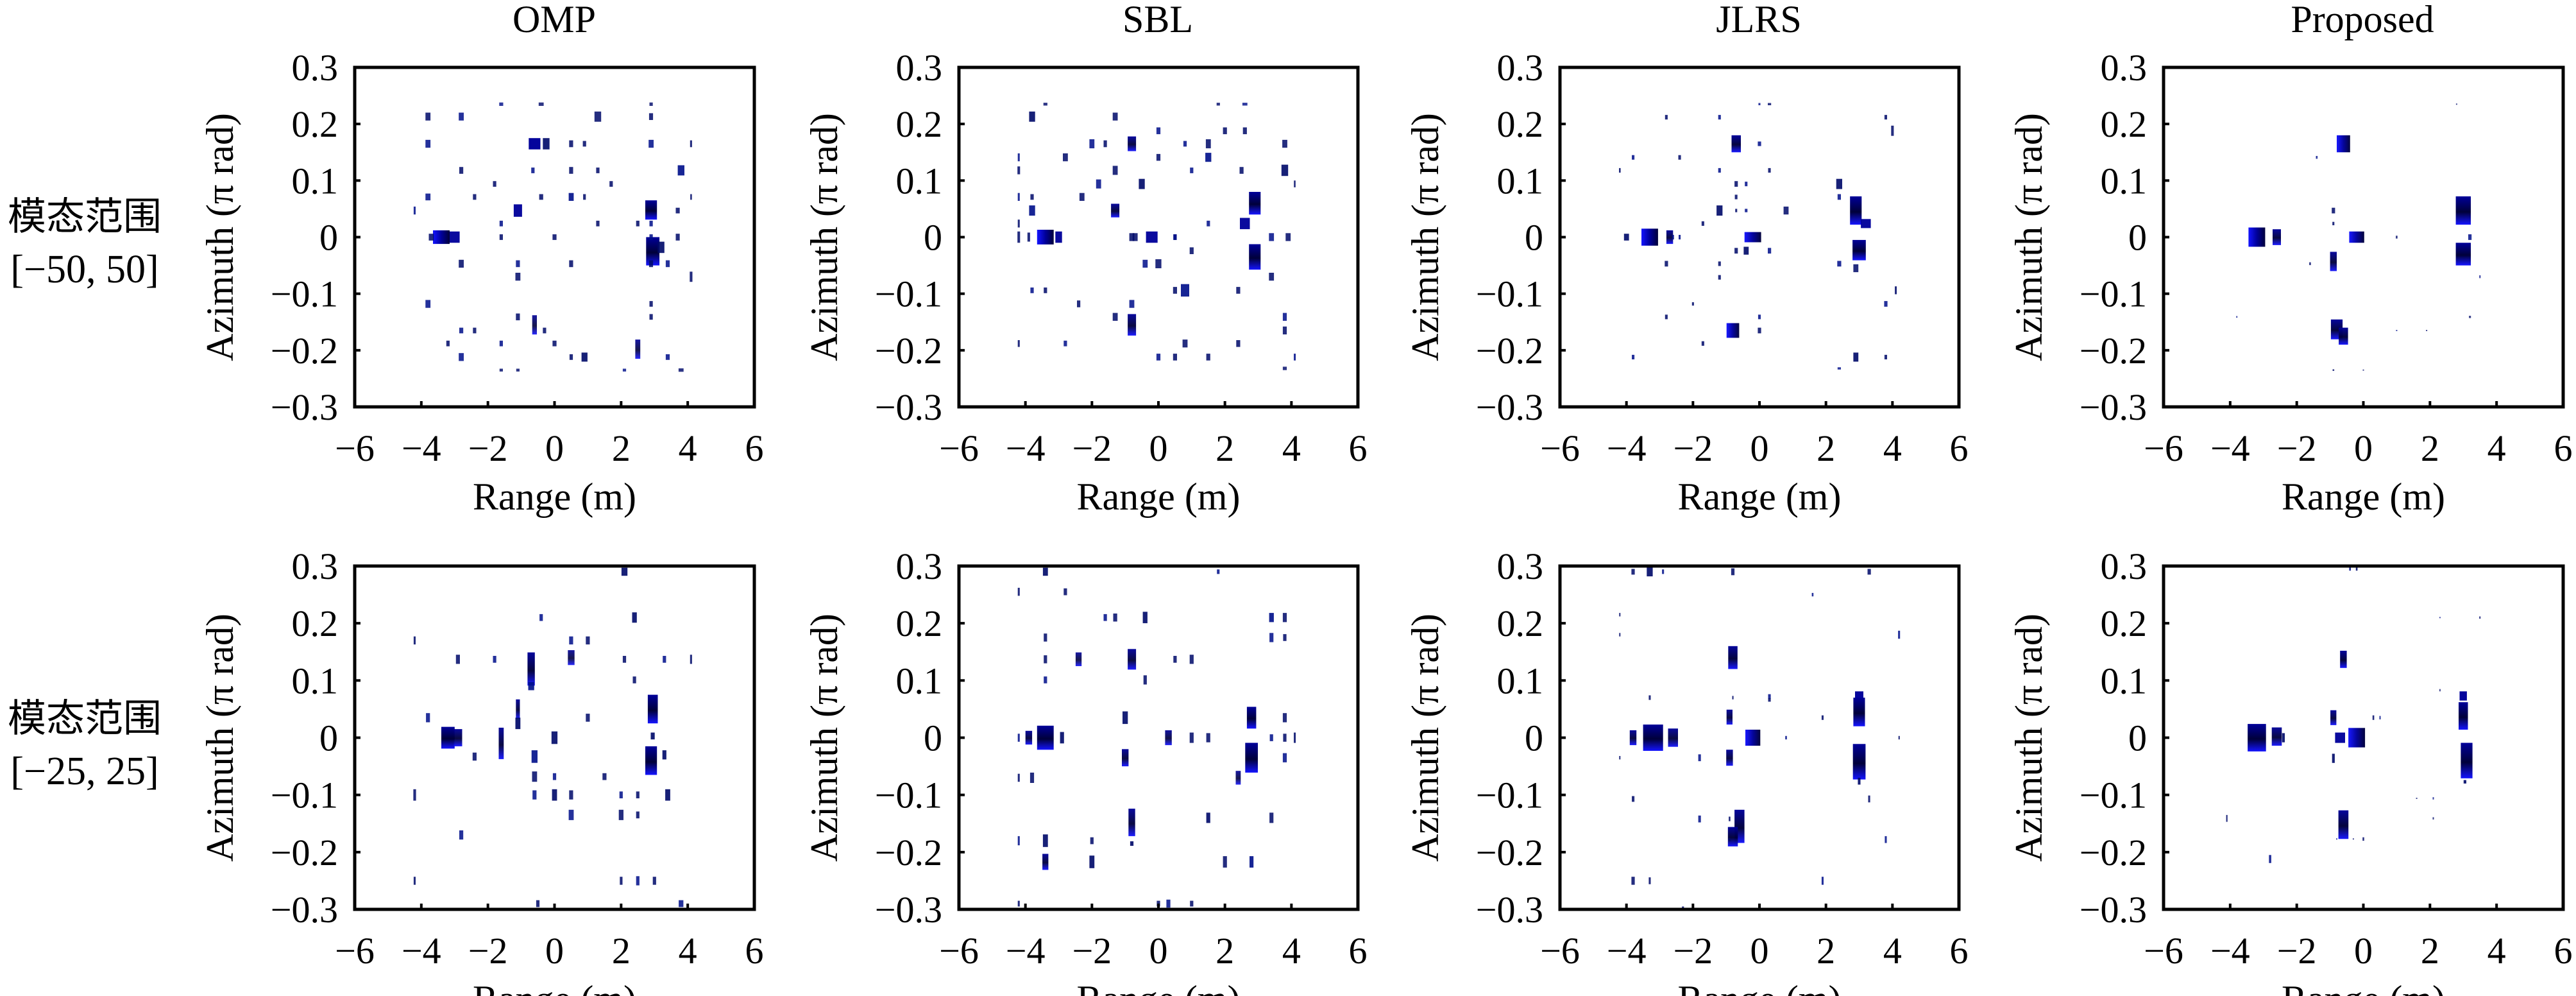 The width and height of the screenshot is (2576, 996). What do you see at coordinates (2358, 237) in the screenshot?
I see `blobs-proposed-r1` at bounding box center [2358, 237].